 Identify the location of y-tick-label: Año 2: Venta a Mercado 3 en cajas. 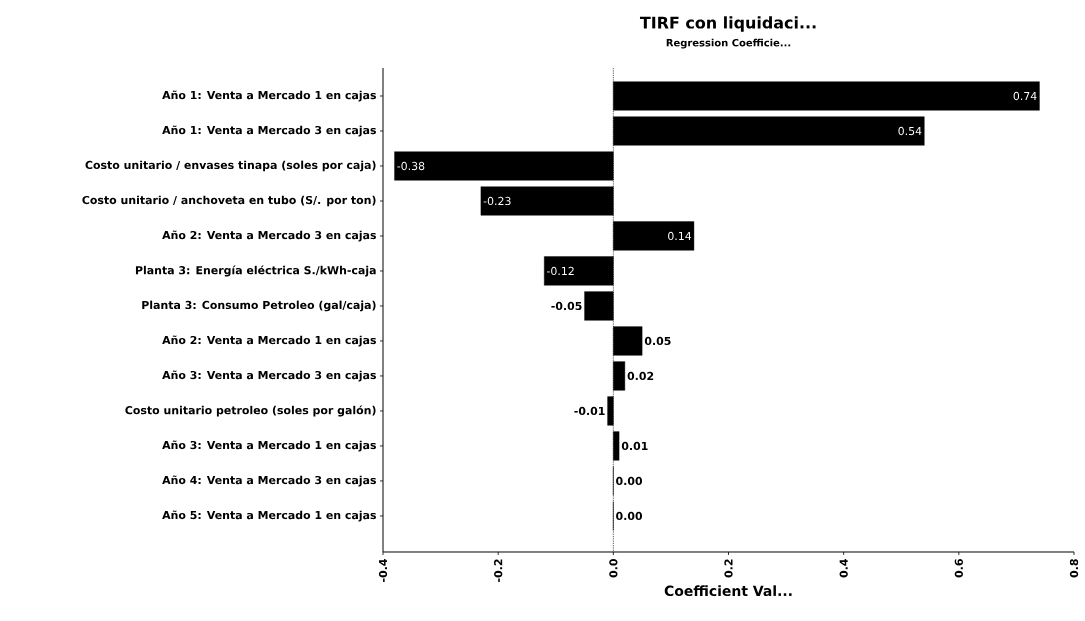
(269, 236).